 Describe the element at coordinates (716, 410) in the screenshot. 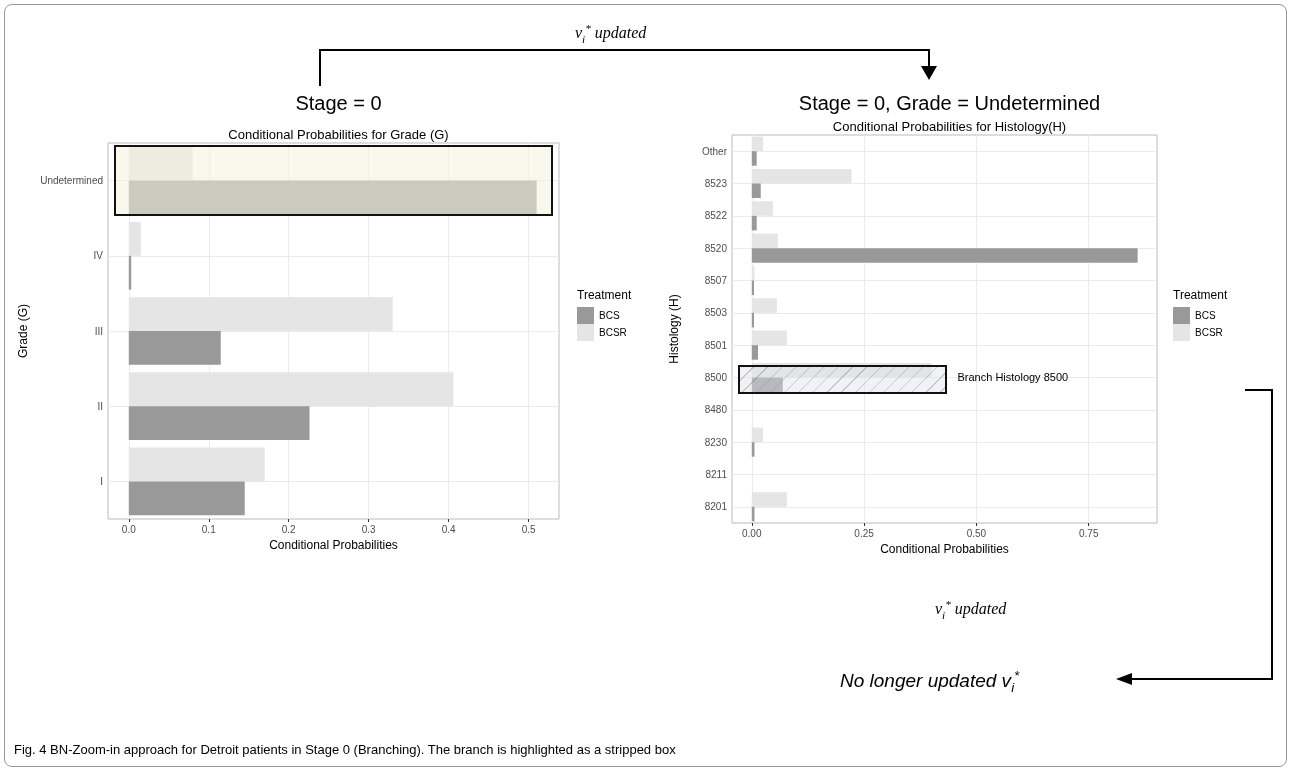

I see `y-tick-label: 8480` at that location.